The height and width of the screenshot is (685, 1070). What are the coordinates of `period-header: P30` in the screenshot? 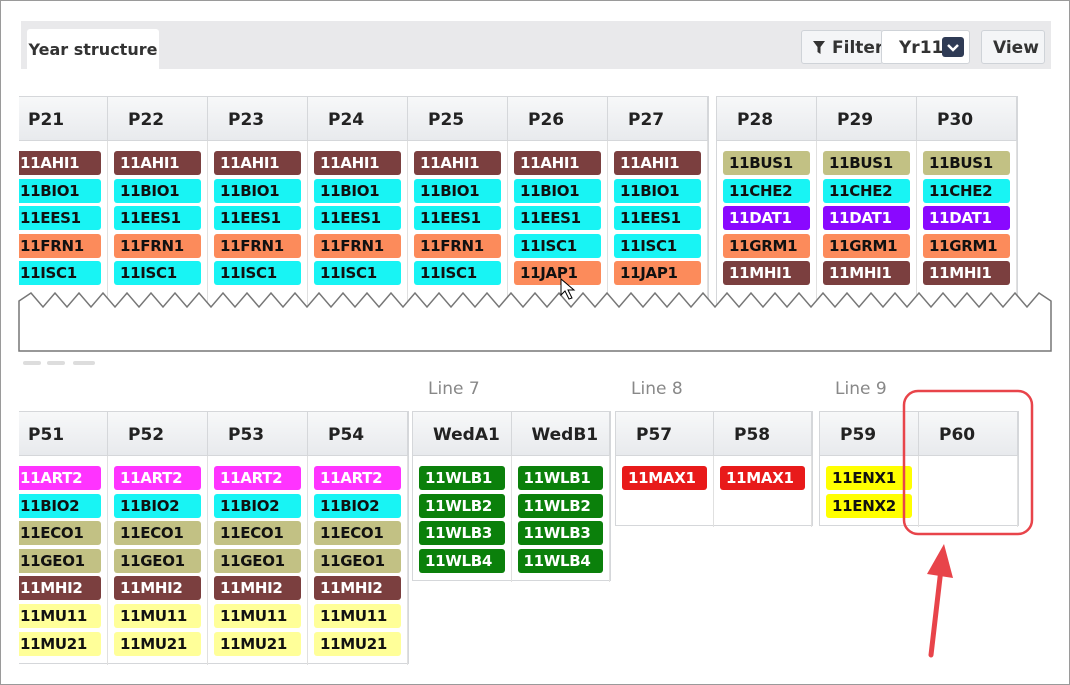 It's located at (967, 119).